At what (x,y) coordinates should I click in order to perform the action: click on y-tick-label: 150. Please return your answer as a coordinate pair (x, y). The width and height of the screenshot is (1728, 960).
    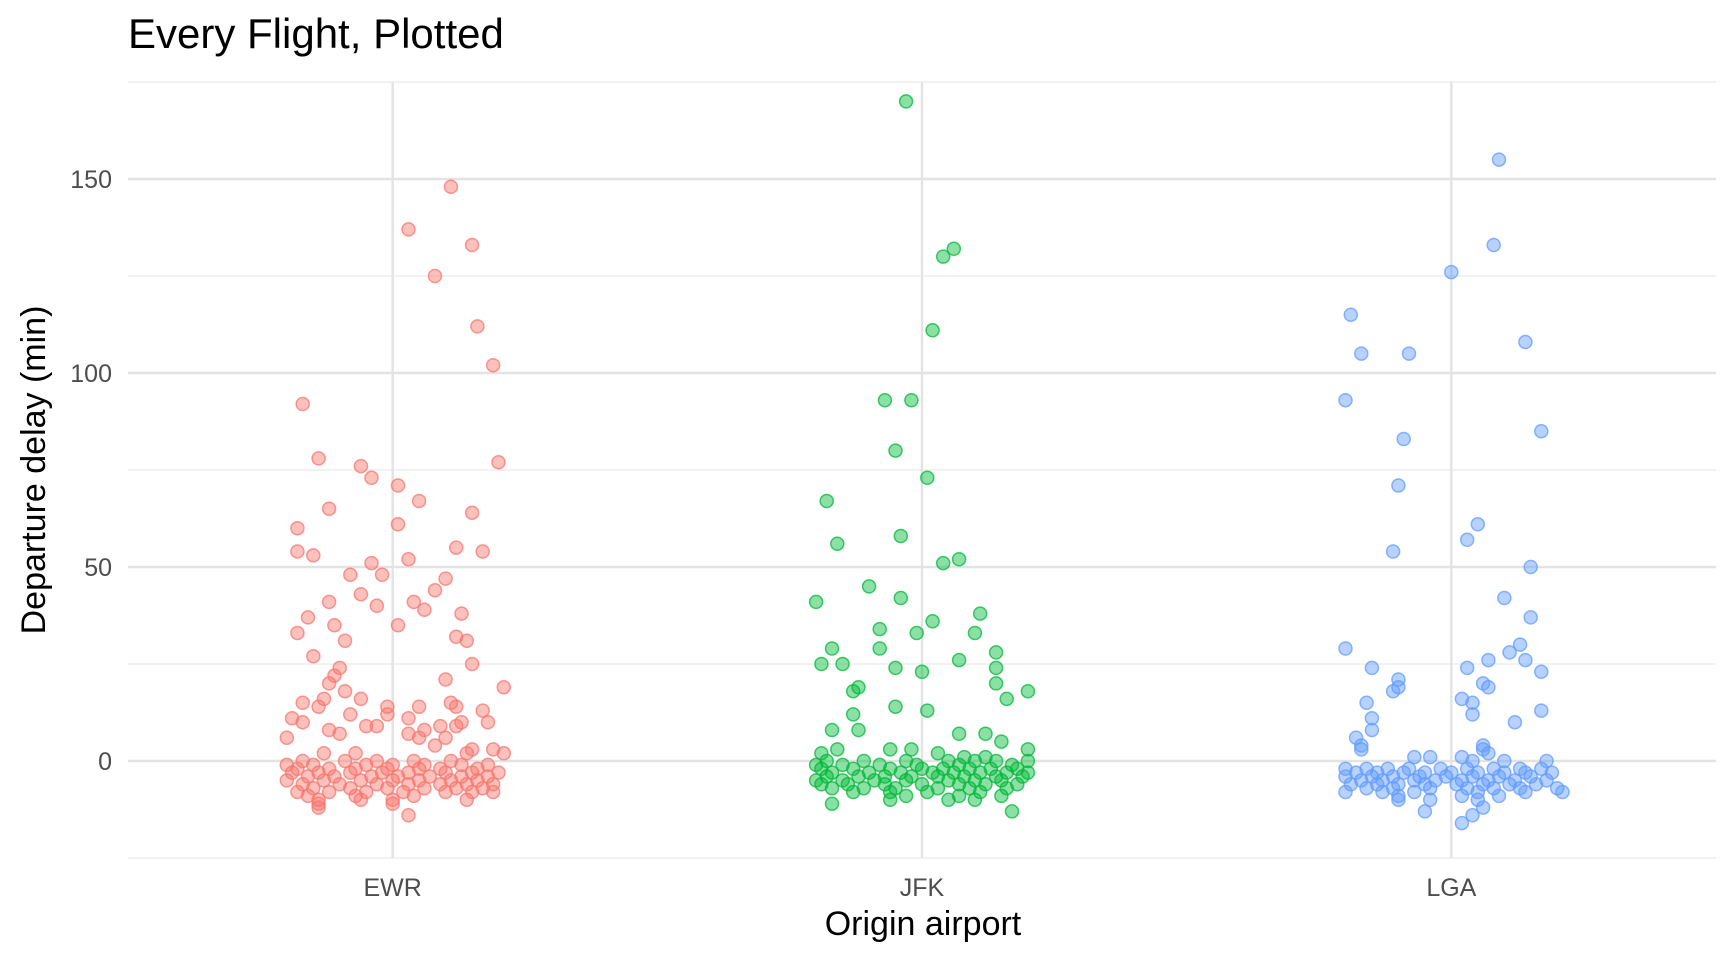
    Looking at the image, I should click on (91, 180).